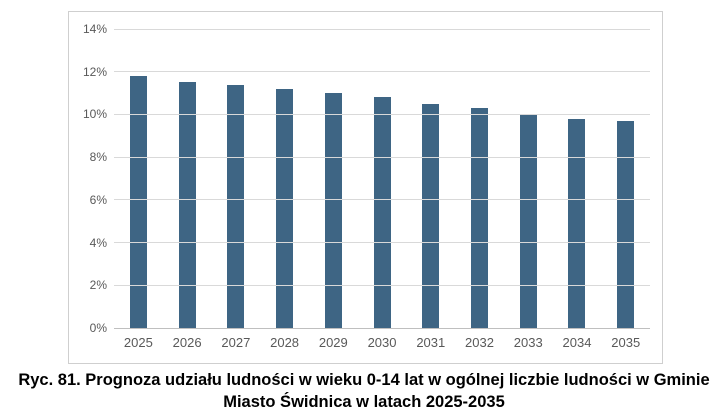 The width and height of the screenshot is (728, 420). I want to click on x-axis-label-2033: 2033, so click(528, 342).